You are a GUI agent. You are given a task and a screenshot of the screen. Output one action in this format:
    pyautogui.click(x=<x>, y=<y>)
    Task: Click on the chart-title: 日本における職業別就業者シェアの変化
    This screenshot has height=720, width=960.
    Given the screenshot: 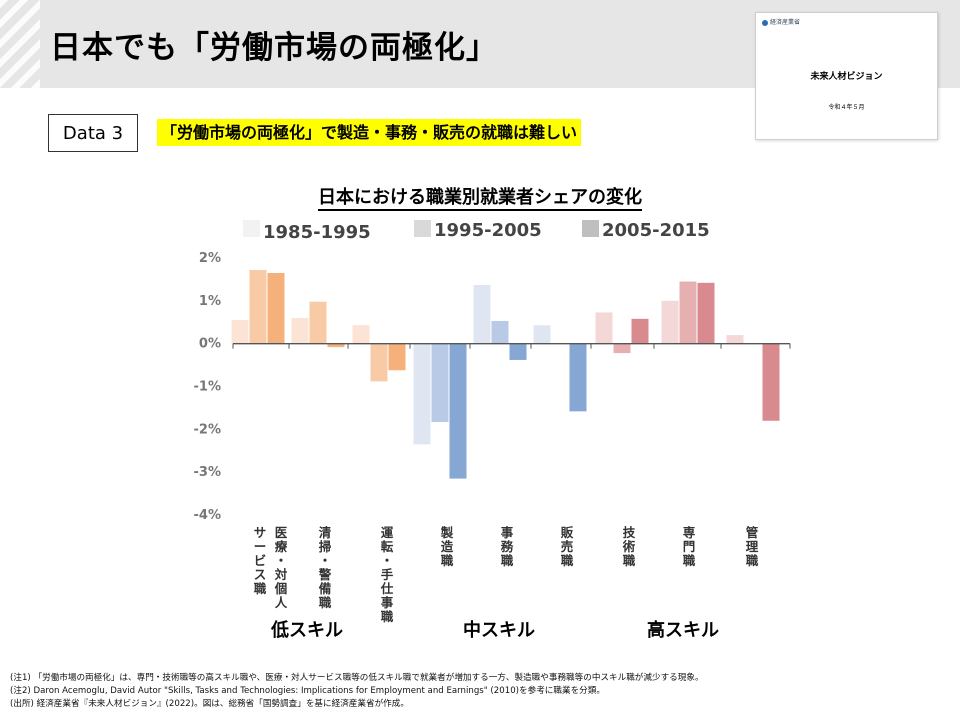 What is the action you would take?
    pyautogui.click(x=480, y=199)
    